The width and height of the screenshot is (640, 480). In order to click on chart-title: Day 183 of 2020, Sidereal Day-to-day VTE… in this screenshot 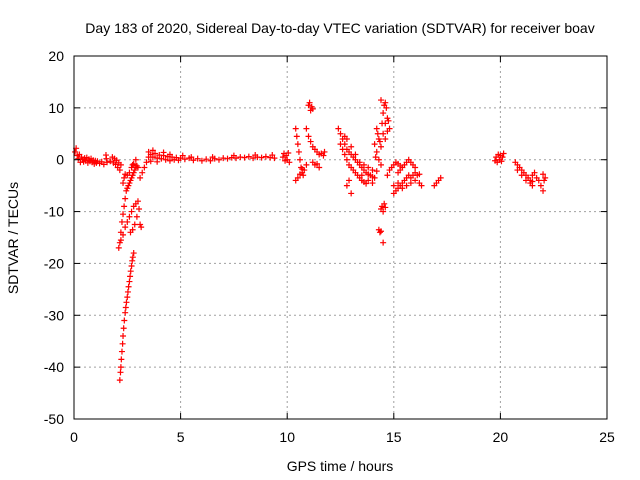, I will do `click(339, 28)`.